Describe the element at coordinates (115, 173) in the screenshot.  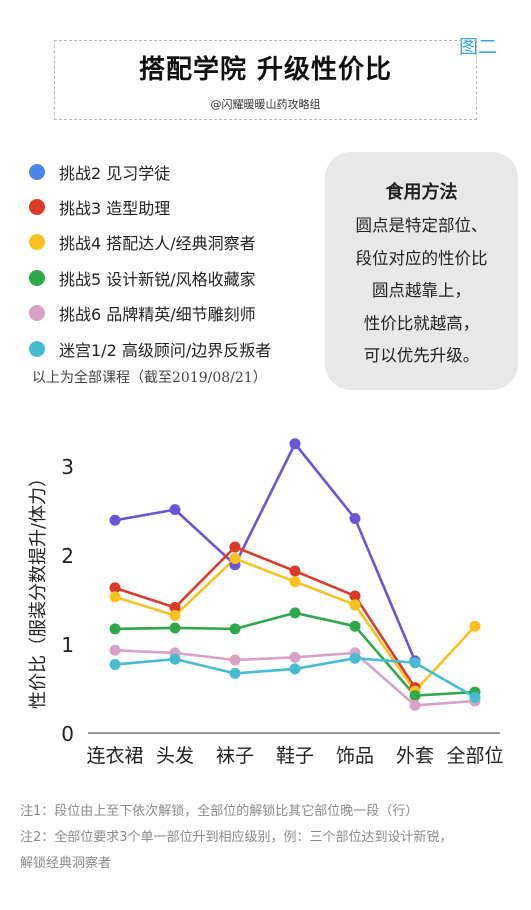
I see `legend-label: 挑战2 见习学徒` at that location.